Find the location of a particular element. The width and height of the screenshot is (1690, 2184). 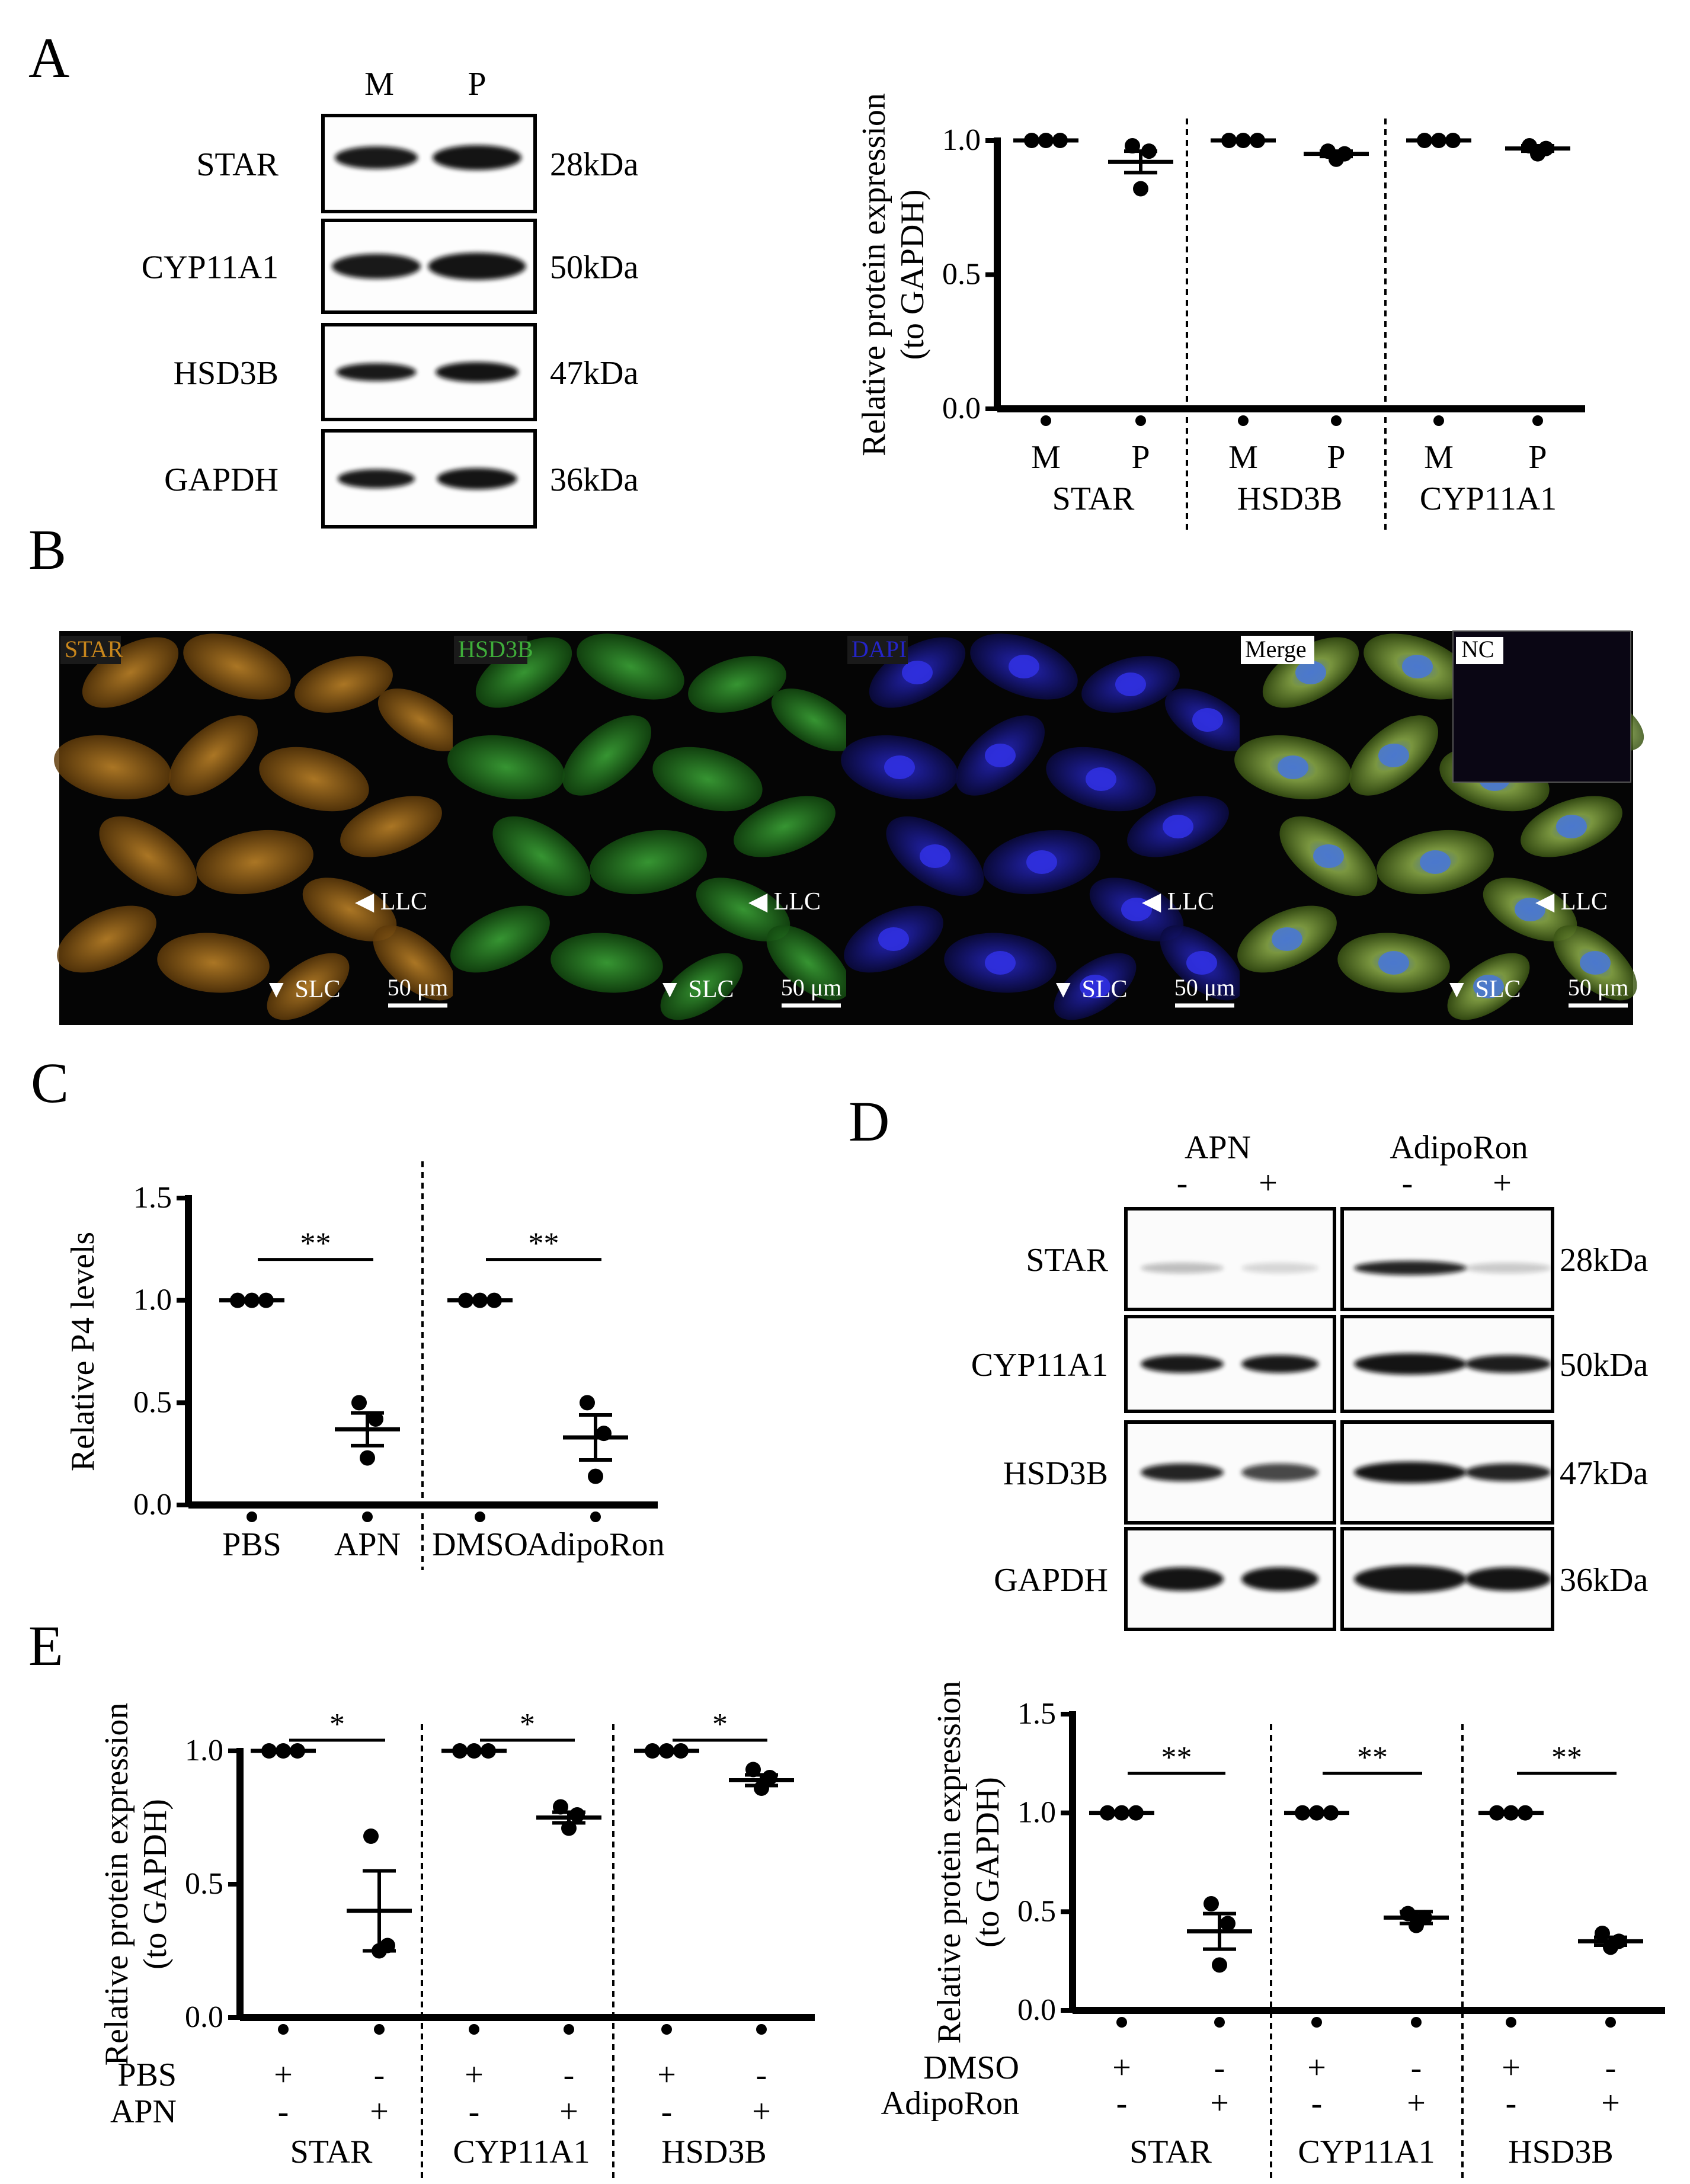

channel-label: Merge is located at coordinates (1276, 649).